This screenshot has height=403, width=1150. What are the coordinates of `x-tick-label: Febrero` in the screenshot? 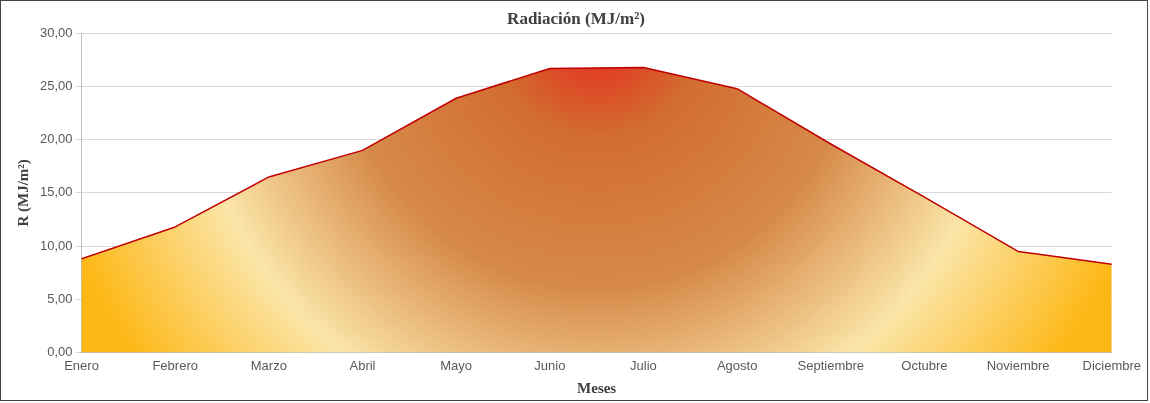 It's located at (175, 365).